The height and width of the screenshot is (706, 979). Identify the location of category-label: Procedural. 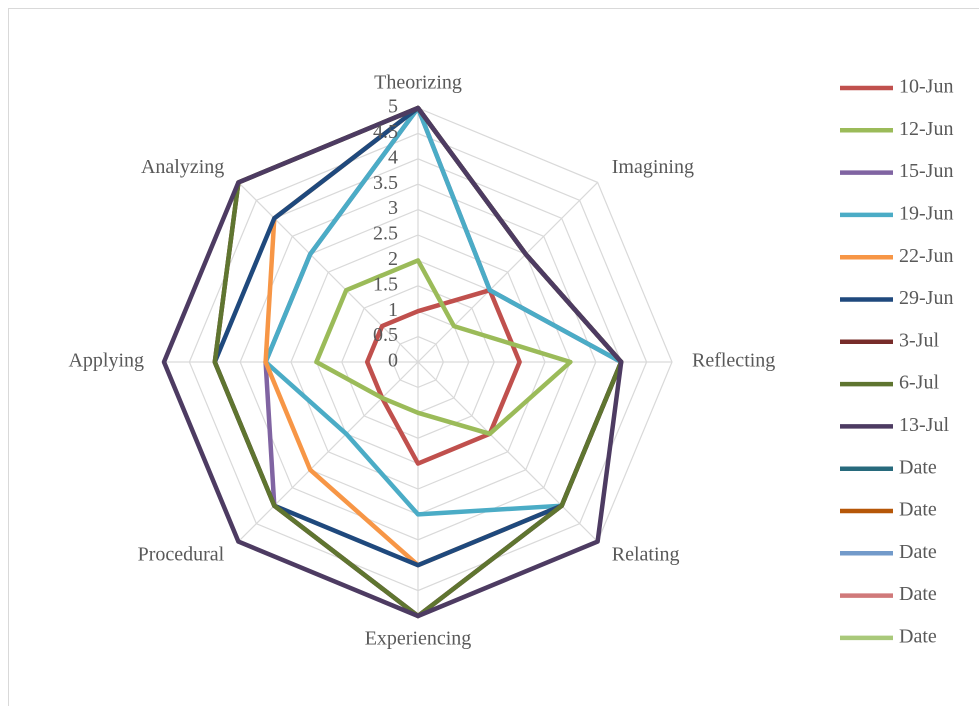
(181, 554).